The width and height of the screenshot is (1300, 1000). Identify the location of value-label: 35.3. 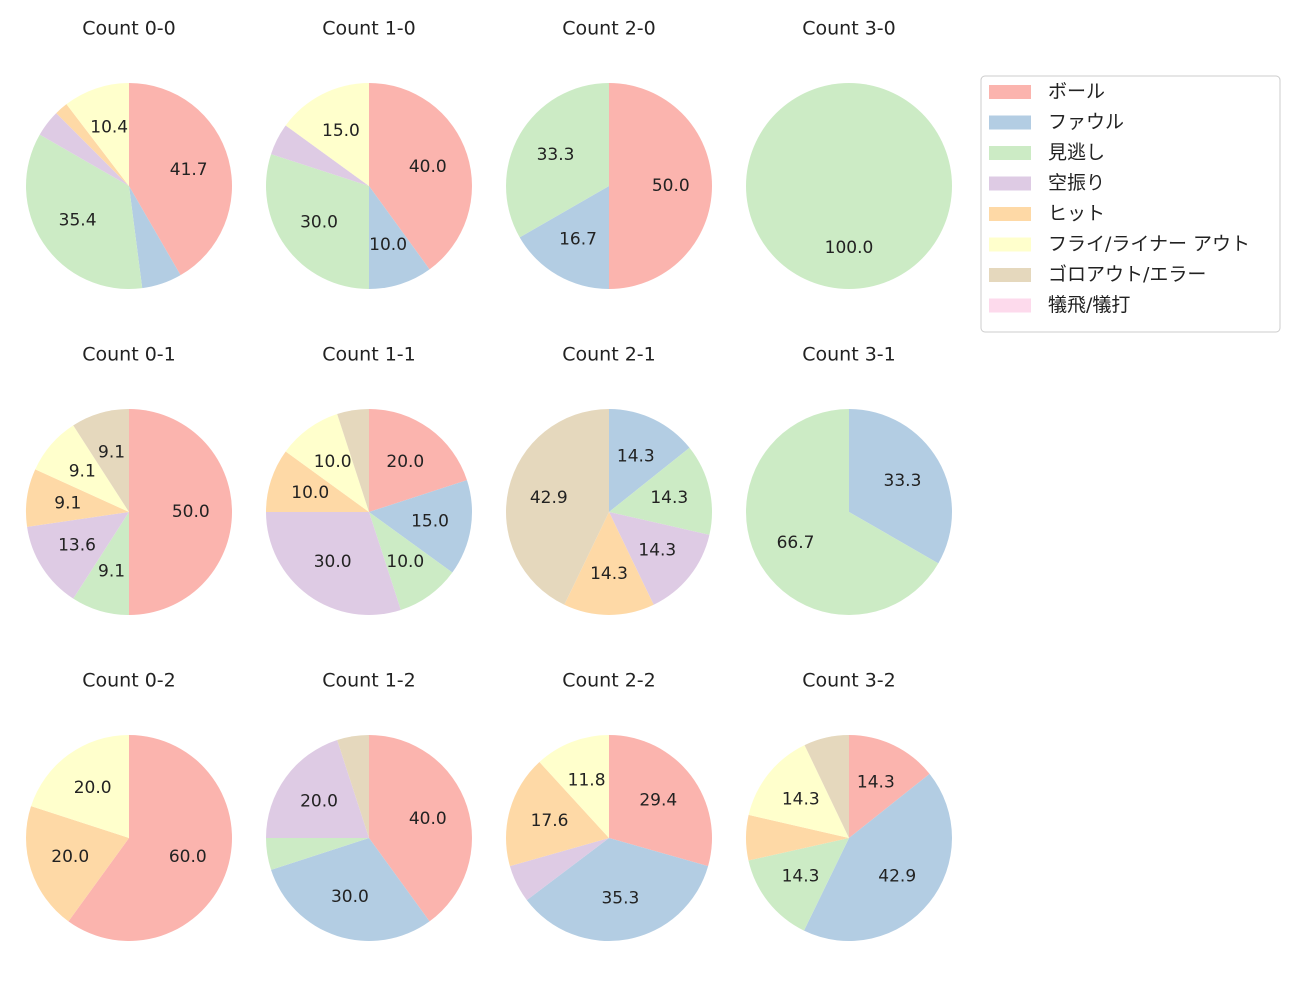
(620, 899).